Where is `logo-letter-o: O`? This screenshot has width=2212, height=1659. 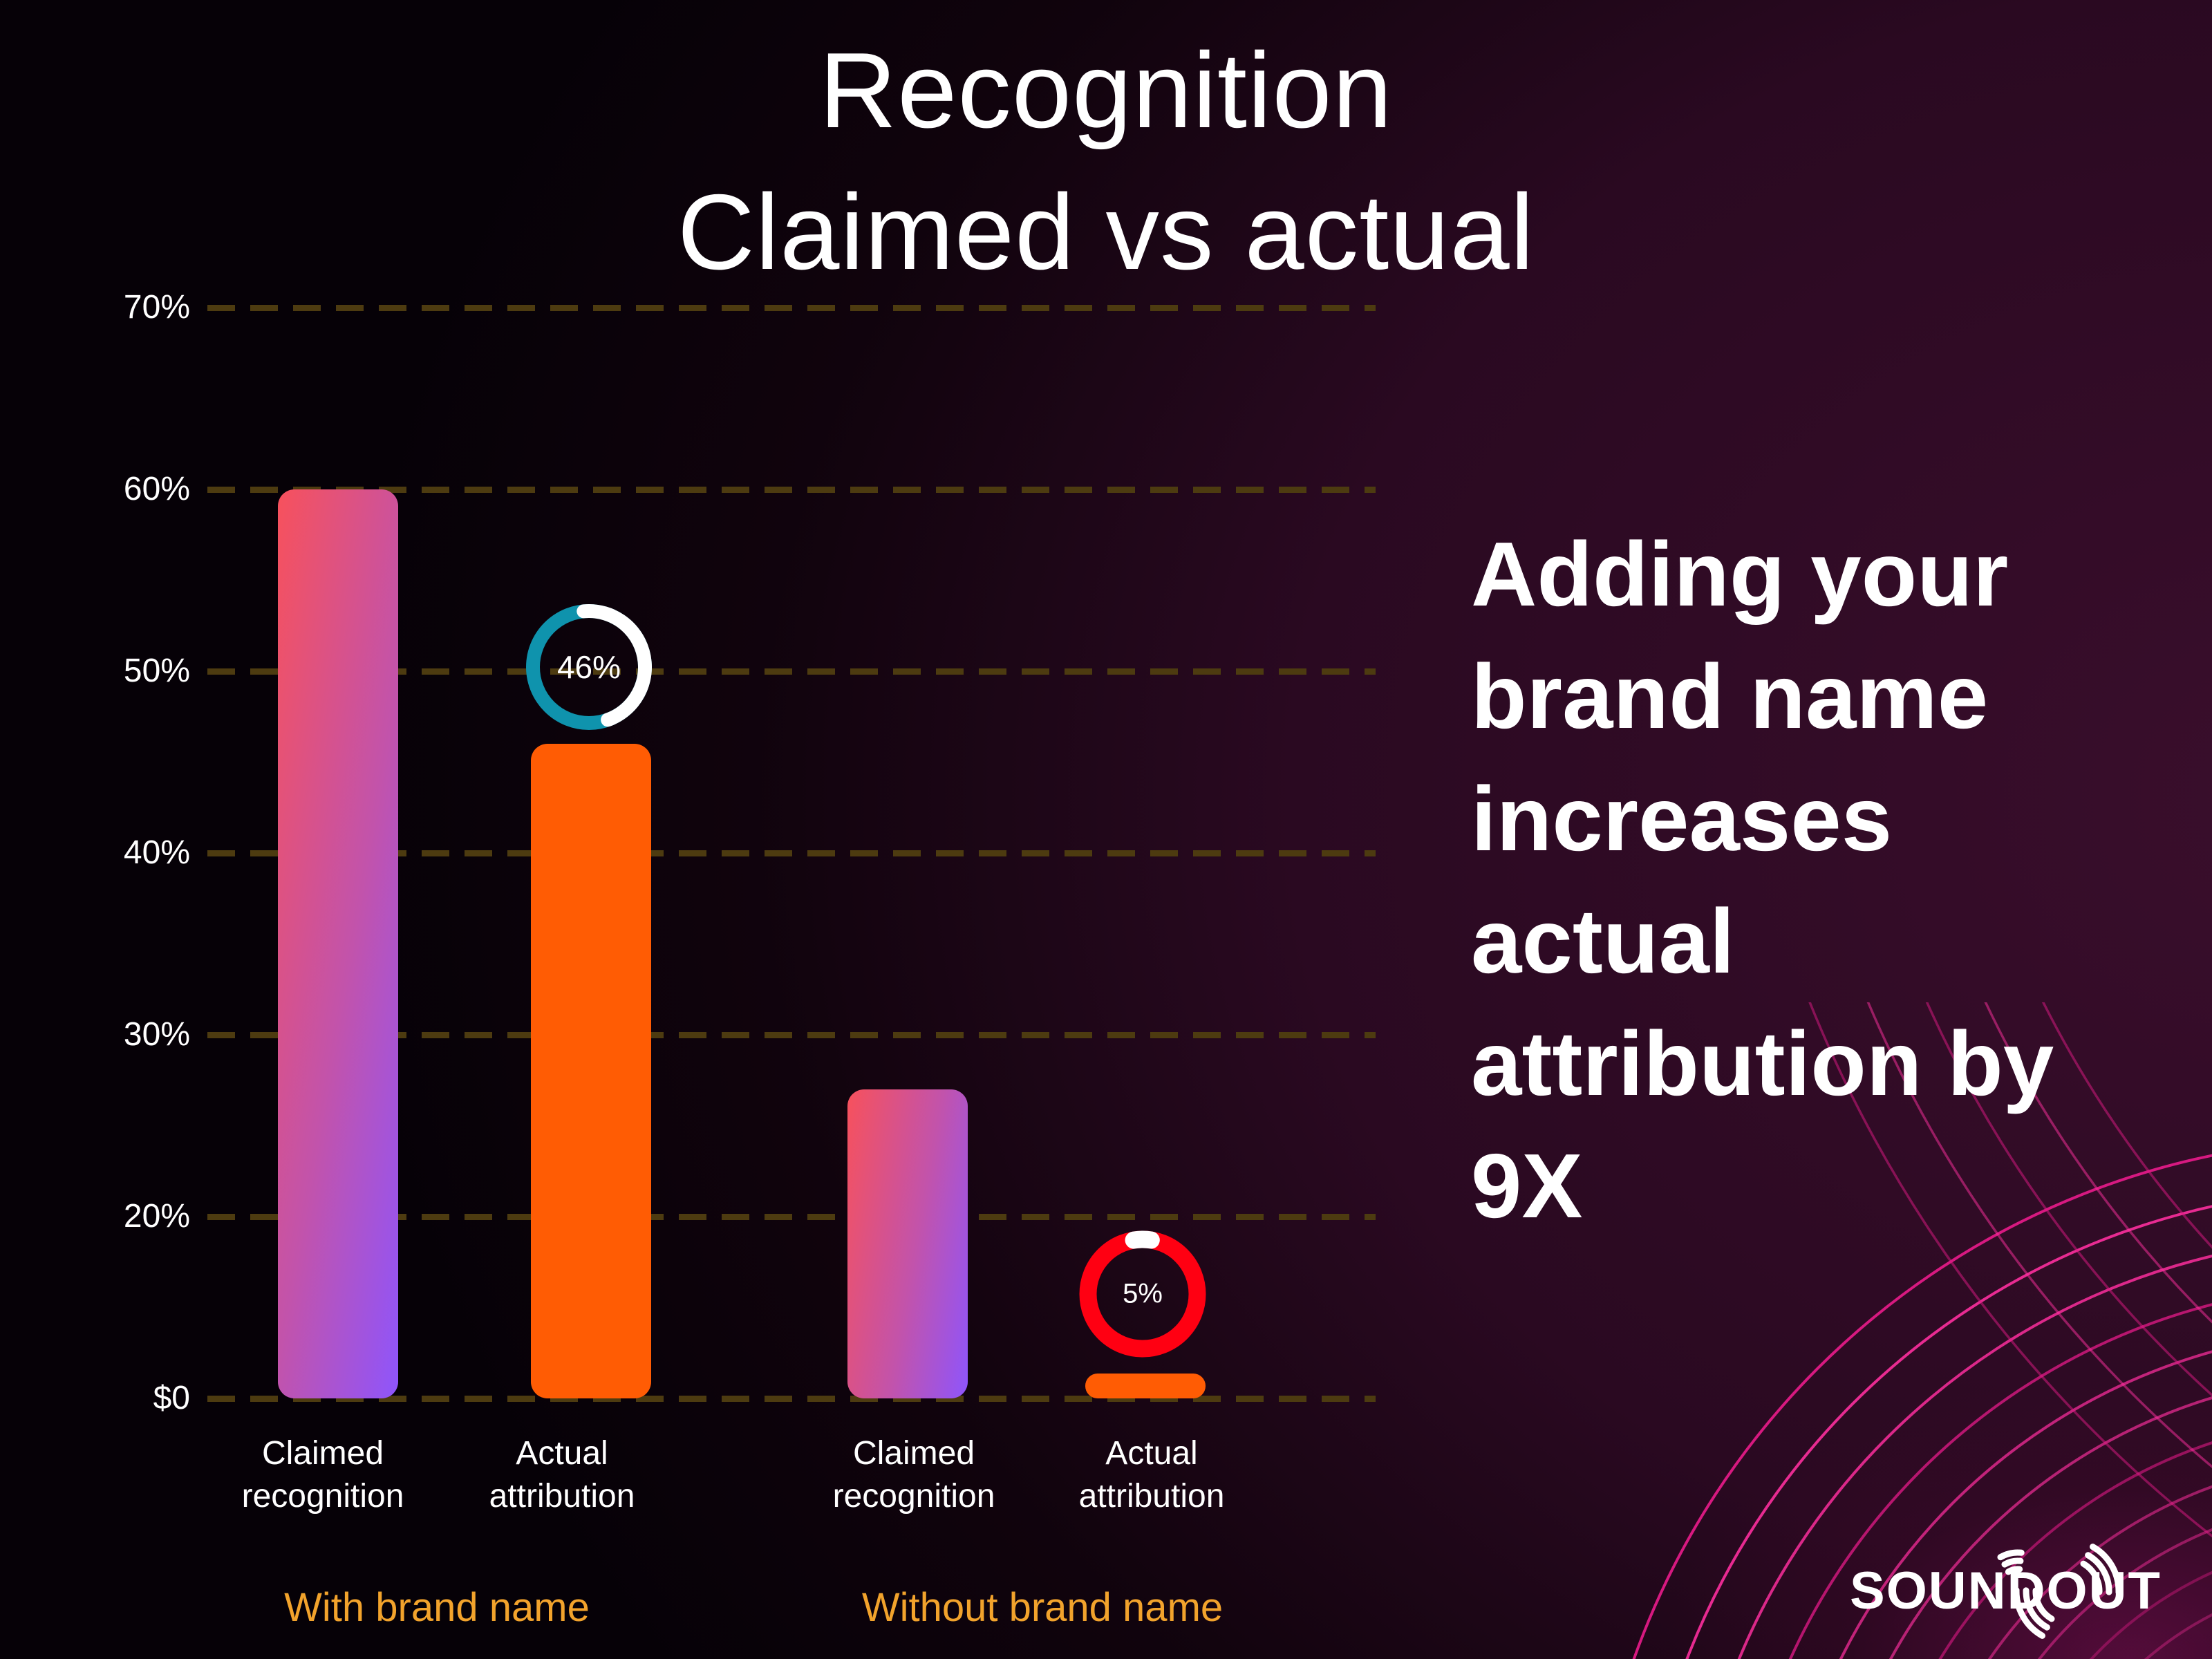
logo-letter-o: O is located at coordinates (2051, 1591).